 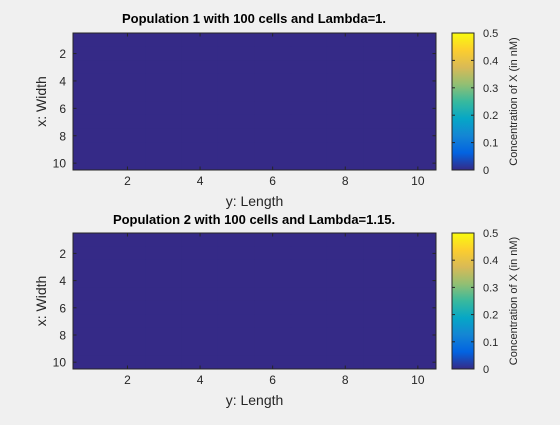 What do you see at coordinates (62, 109) in the screenshot?
I see `y-tick-label: 6` at bounding box center [62, 109].